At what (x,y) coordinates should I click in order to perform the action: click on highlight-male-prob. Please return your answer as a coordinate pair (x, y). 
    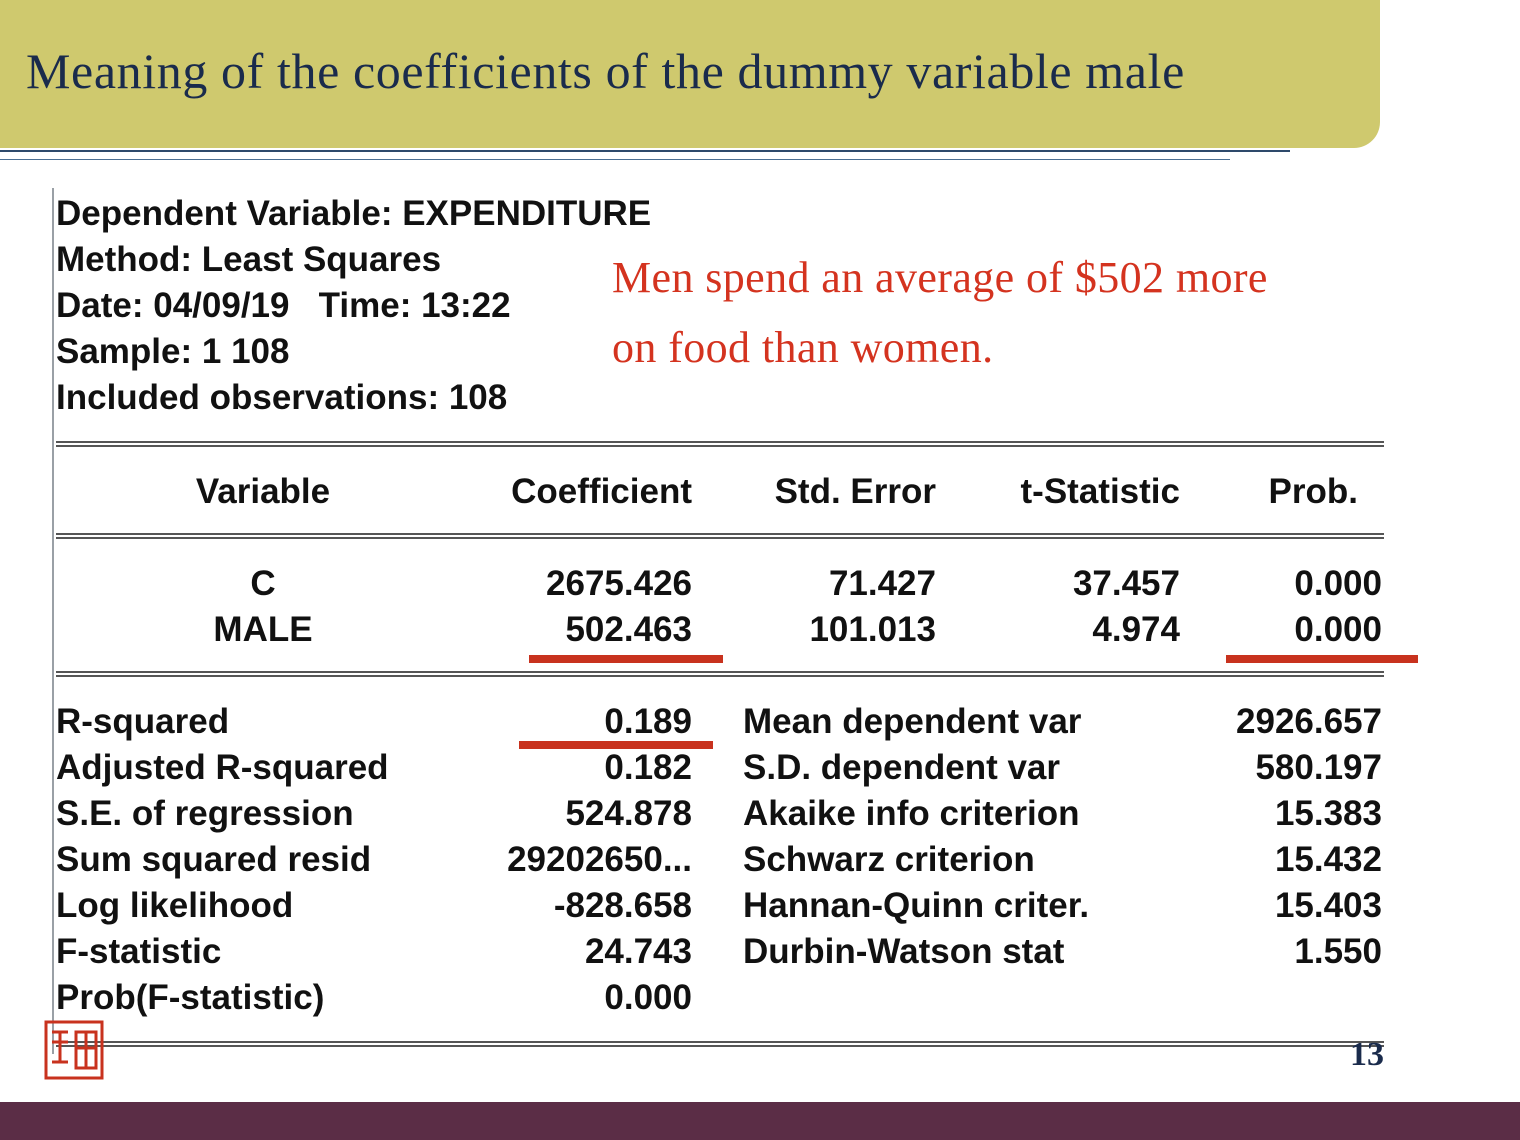
    Looking at the image, I should click on (1322, 659).